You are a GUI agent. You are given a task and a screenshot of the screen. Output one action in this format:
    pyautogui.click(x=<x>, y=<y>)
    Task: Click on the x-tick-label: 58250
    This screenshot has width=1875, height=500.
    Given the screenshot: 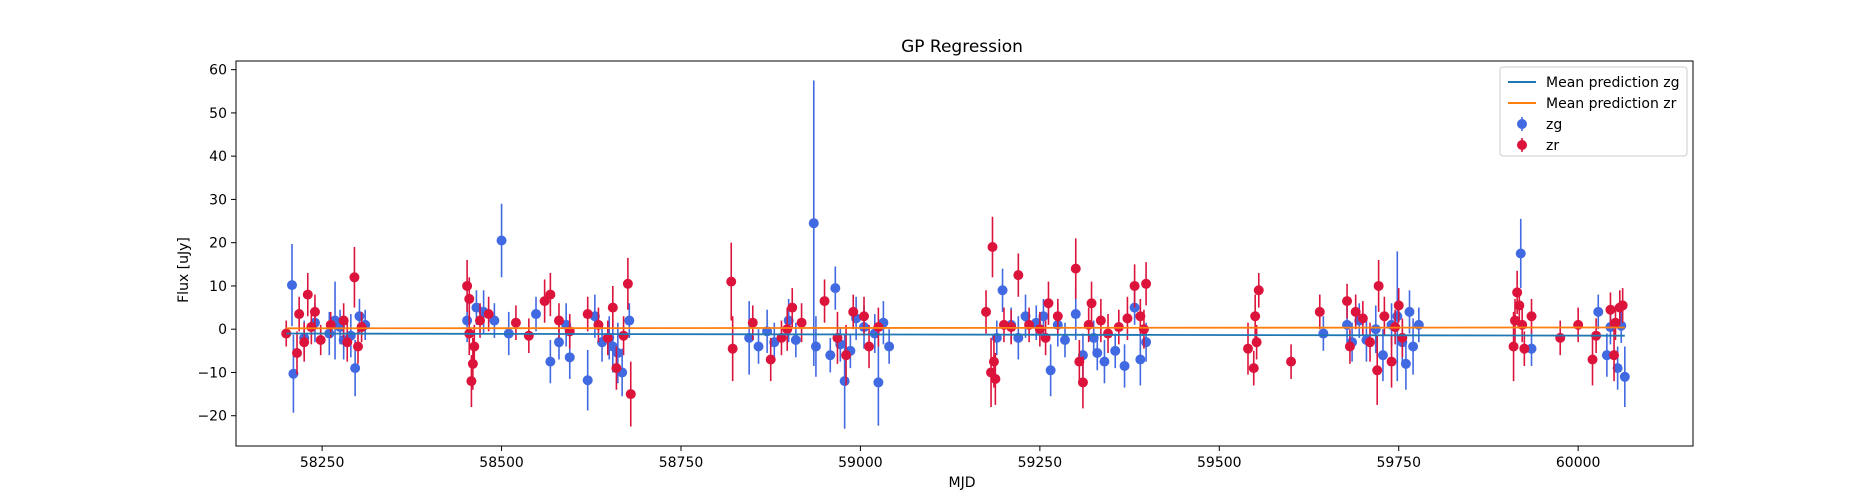 What is the action you would take?
    pyautogui.click(x=322, y=463)
    